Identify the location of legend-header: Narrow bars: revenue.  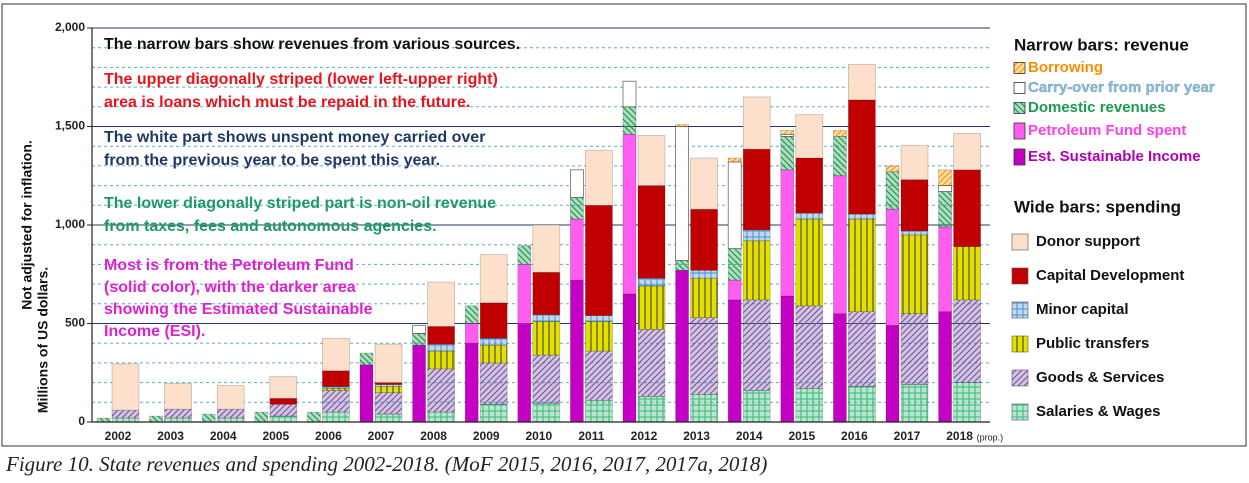
(1101, 44).